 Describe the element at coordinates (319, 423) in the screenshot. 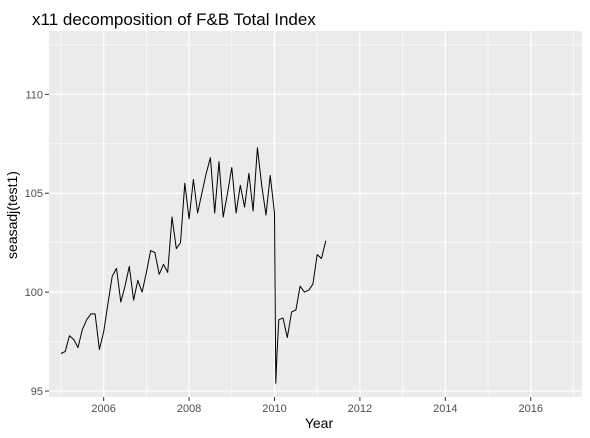

I see `x-axis-title: Year` at that location.